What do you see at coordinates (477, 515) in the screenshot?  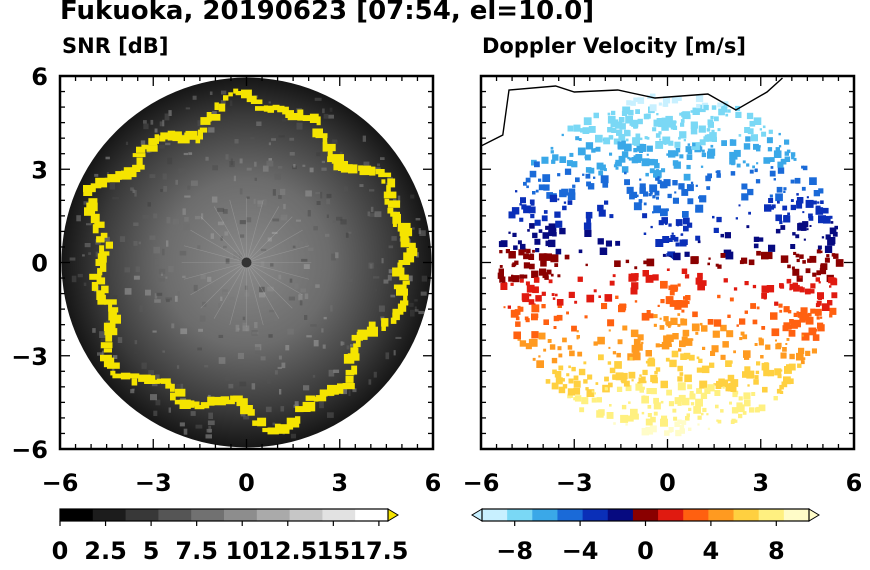 I see `colorbar-extend-min` at bounding box center [477, 515].